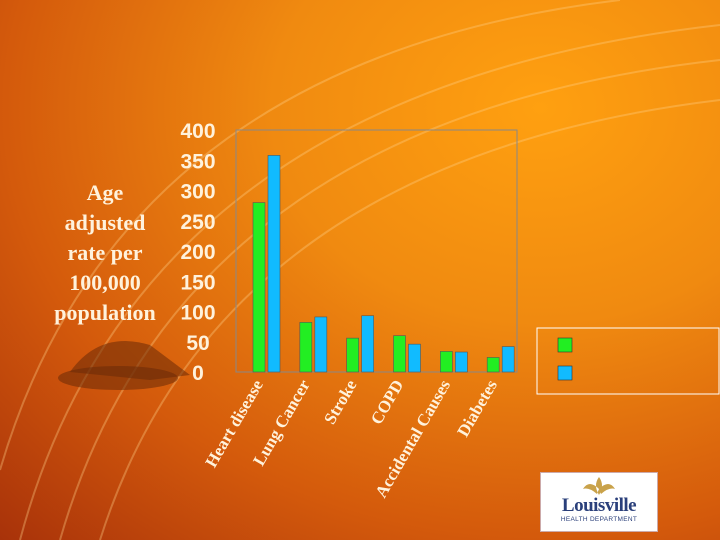 This screenshot has height=540, width=720. Describe the element at coordinates (198, 373) in the screenshot. I see `y-tick-label: 0` at that location.